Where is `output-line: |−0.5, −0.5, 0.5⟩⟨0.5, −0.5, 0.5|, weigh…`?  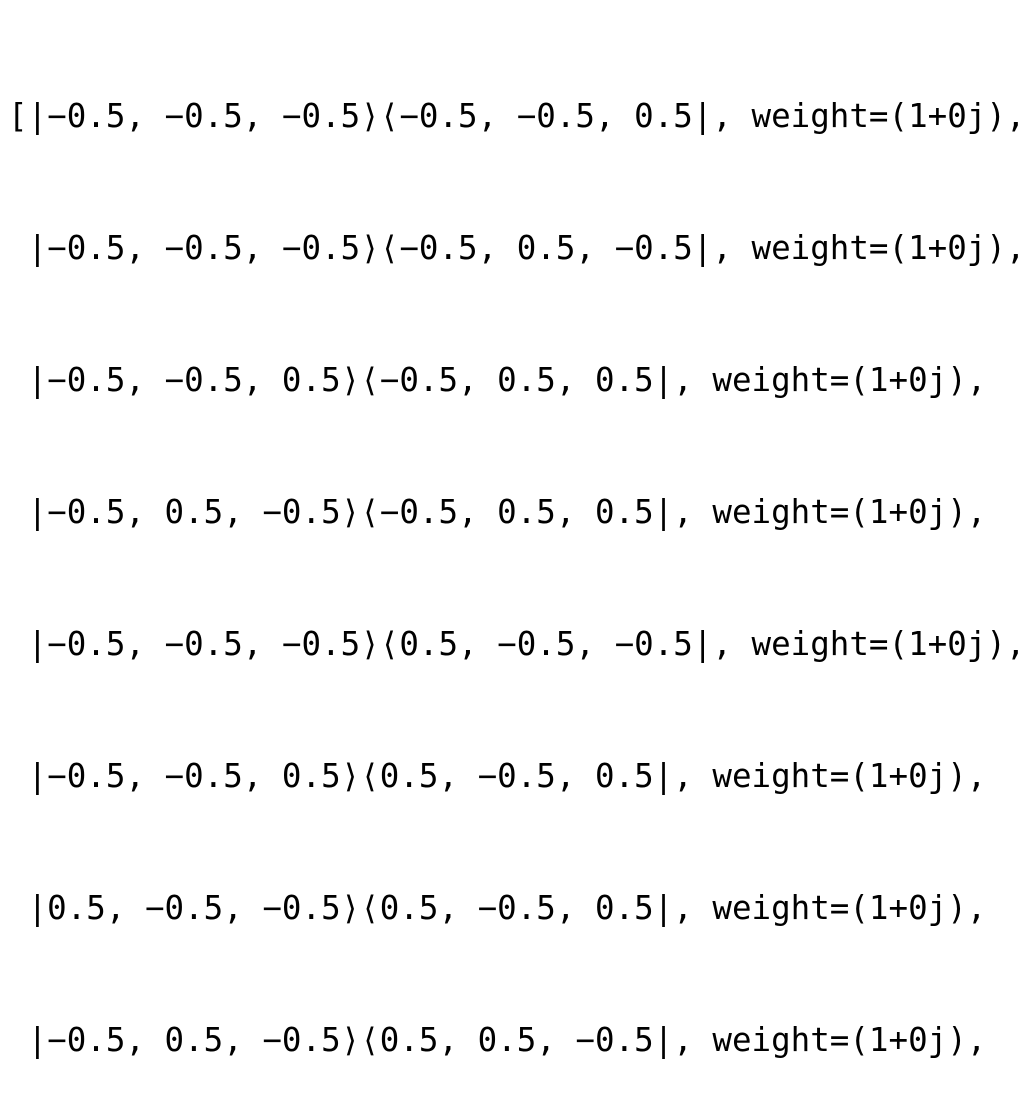 output-line: |−0.5, −0.5, 0.5⟩⟨0.5, −0.5, 0.5|, weigh… is located at coordinates (497, 776).